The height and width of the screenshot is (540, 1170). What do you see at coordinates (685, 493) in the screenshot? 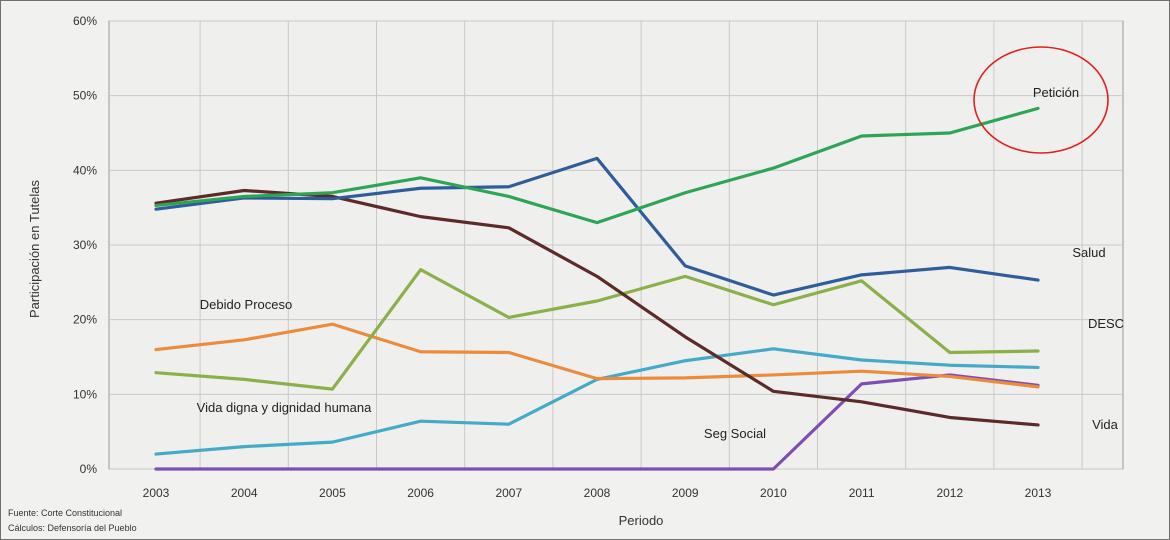
I see `x-tick-label: 2009` at bounding box center [685, 493].